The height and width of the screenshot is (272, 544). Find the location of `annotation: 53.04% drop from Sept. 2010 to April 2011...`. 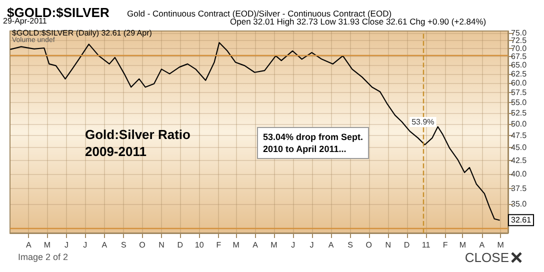

annotation: 53.04% drop from Sept. 2010 to April 2011... is located at coordinates (313, 143).